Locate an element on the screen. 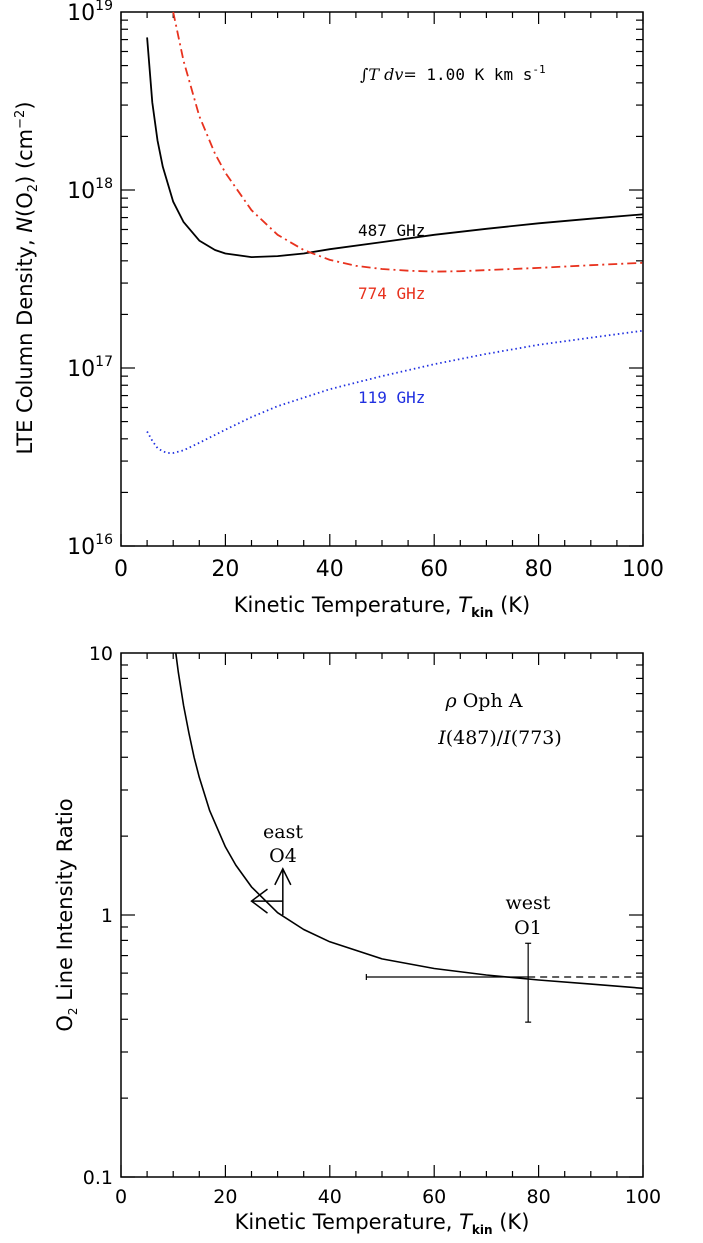  top-ylabel-paren: (O is located at coordinates (25, 204).